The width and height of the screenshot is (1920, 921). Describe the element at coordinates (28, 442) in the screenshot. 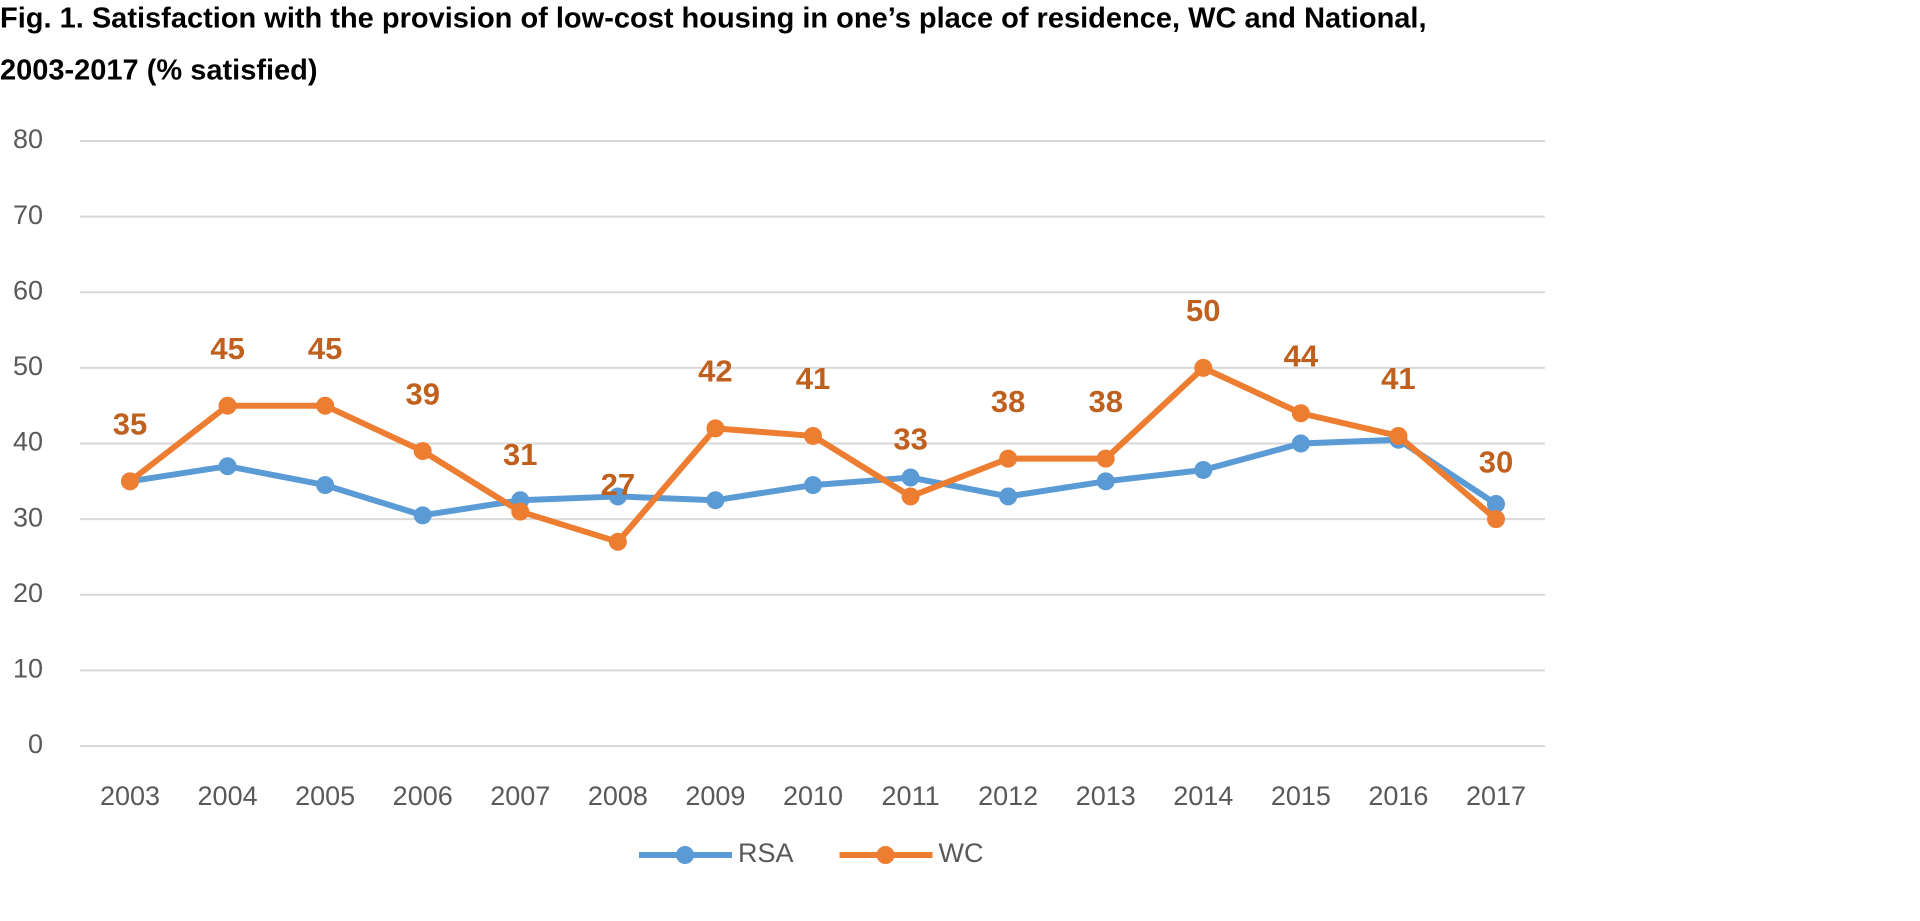

I see `y-tick-label: 40` at that location.